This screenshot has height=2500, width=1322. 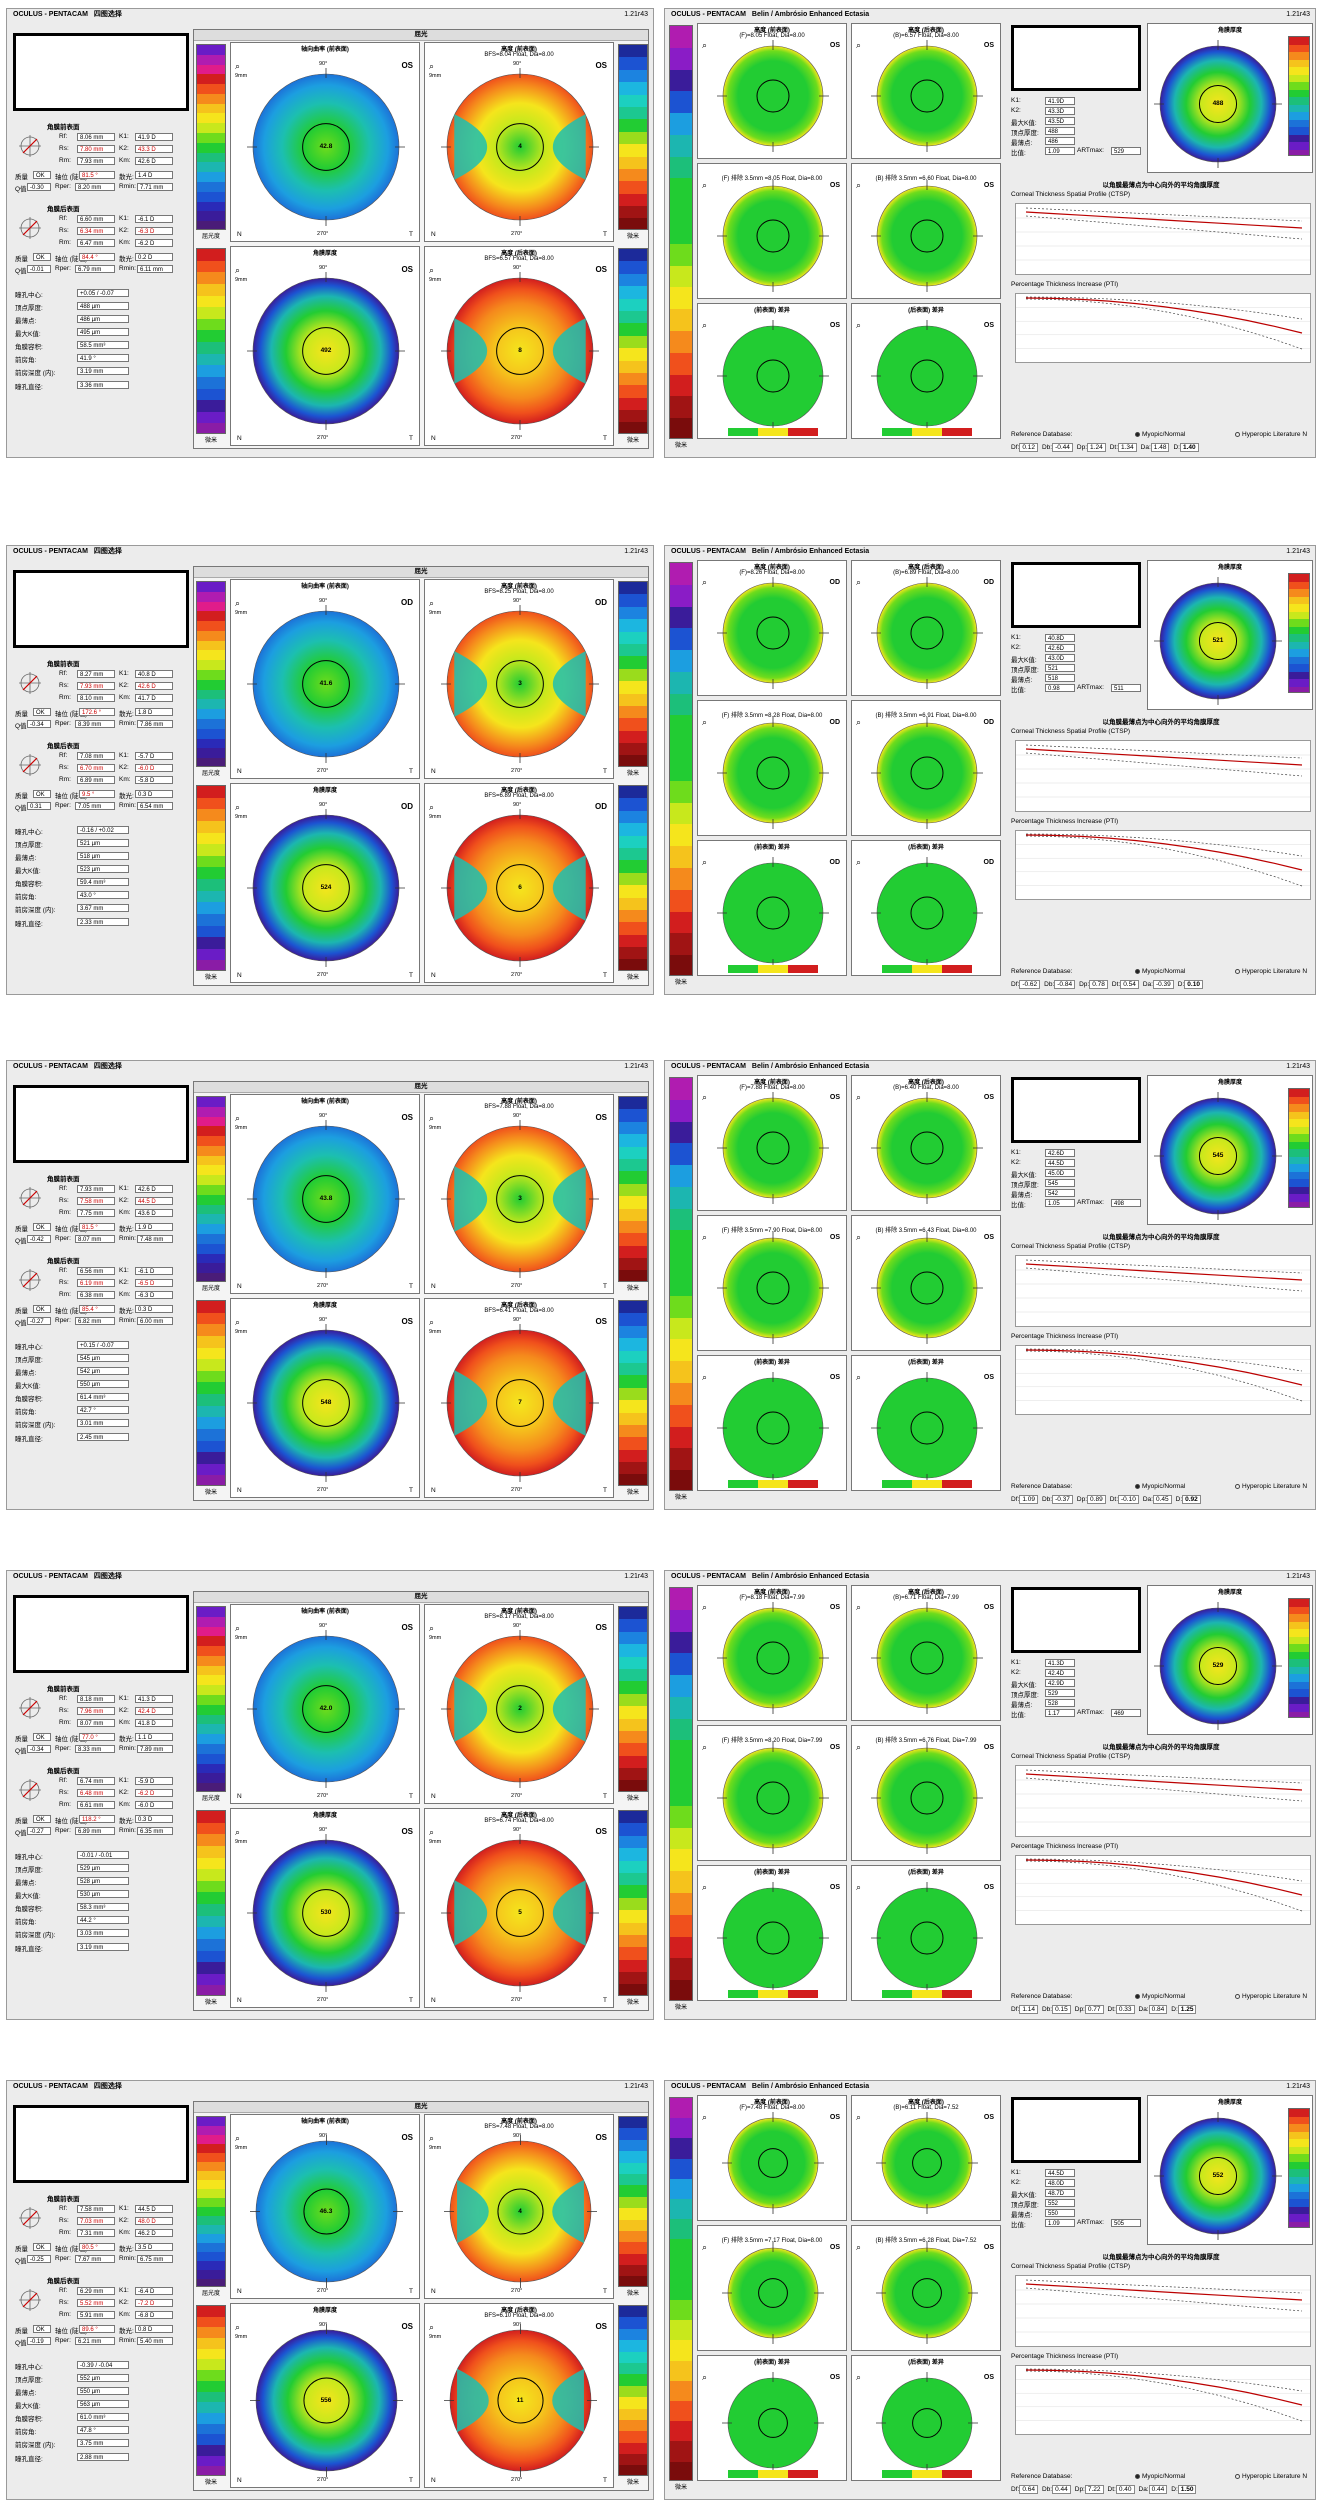 What do you see at coordinates (772, 31) in the screenshot?
I see `map-title: 高度 (前表面)` at bounding box center [772, 31].